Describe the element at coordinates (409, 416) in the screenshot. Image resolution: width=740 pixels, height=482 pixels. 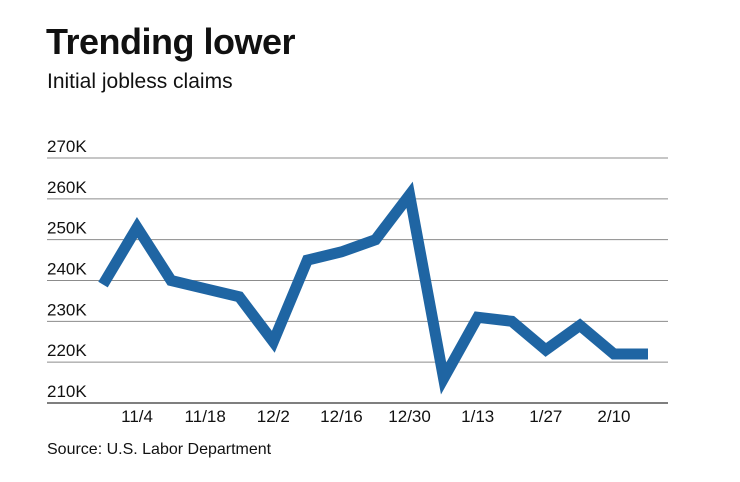
I see `x-tick-label: 12/30` at that location.